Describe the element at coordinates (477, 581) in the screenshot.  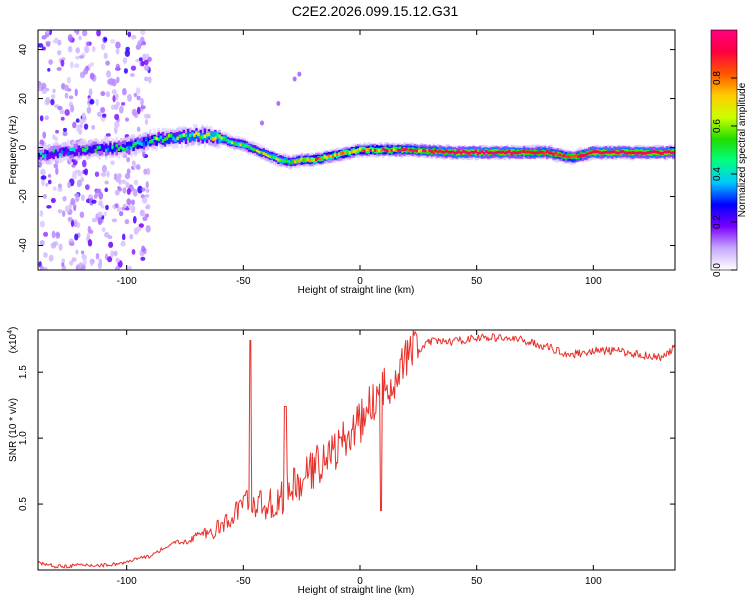
I see `snr-xtick-label: 50` at that location.